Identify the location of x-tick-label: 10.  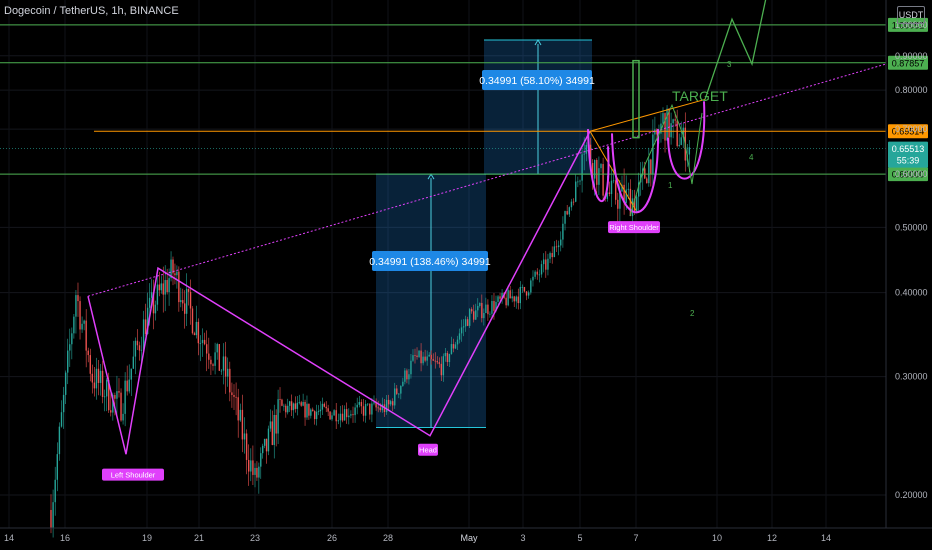
(717, 538).